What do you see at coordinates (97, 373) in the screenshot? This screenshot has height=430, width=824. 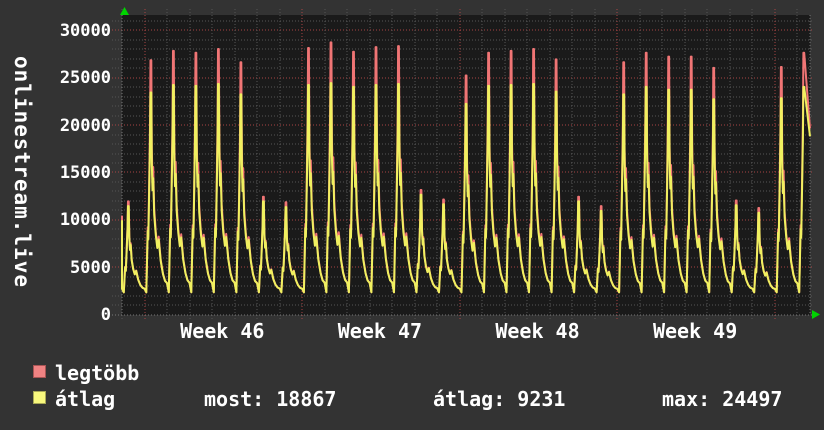 I see `legend-label-legtobb: legtöbb` at bounding box center [97, 373].